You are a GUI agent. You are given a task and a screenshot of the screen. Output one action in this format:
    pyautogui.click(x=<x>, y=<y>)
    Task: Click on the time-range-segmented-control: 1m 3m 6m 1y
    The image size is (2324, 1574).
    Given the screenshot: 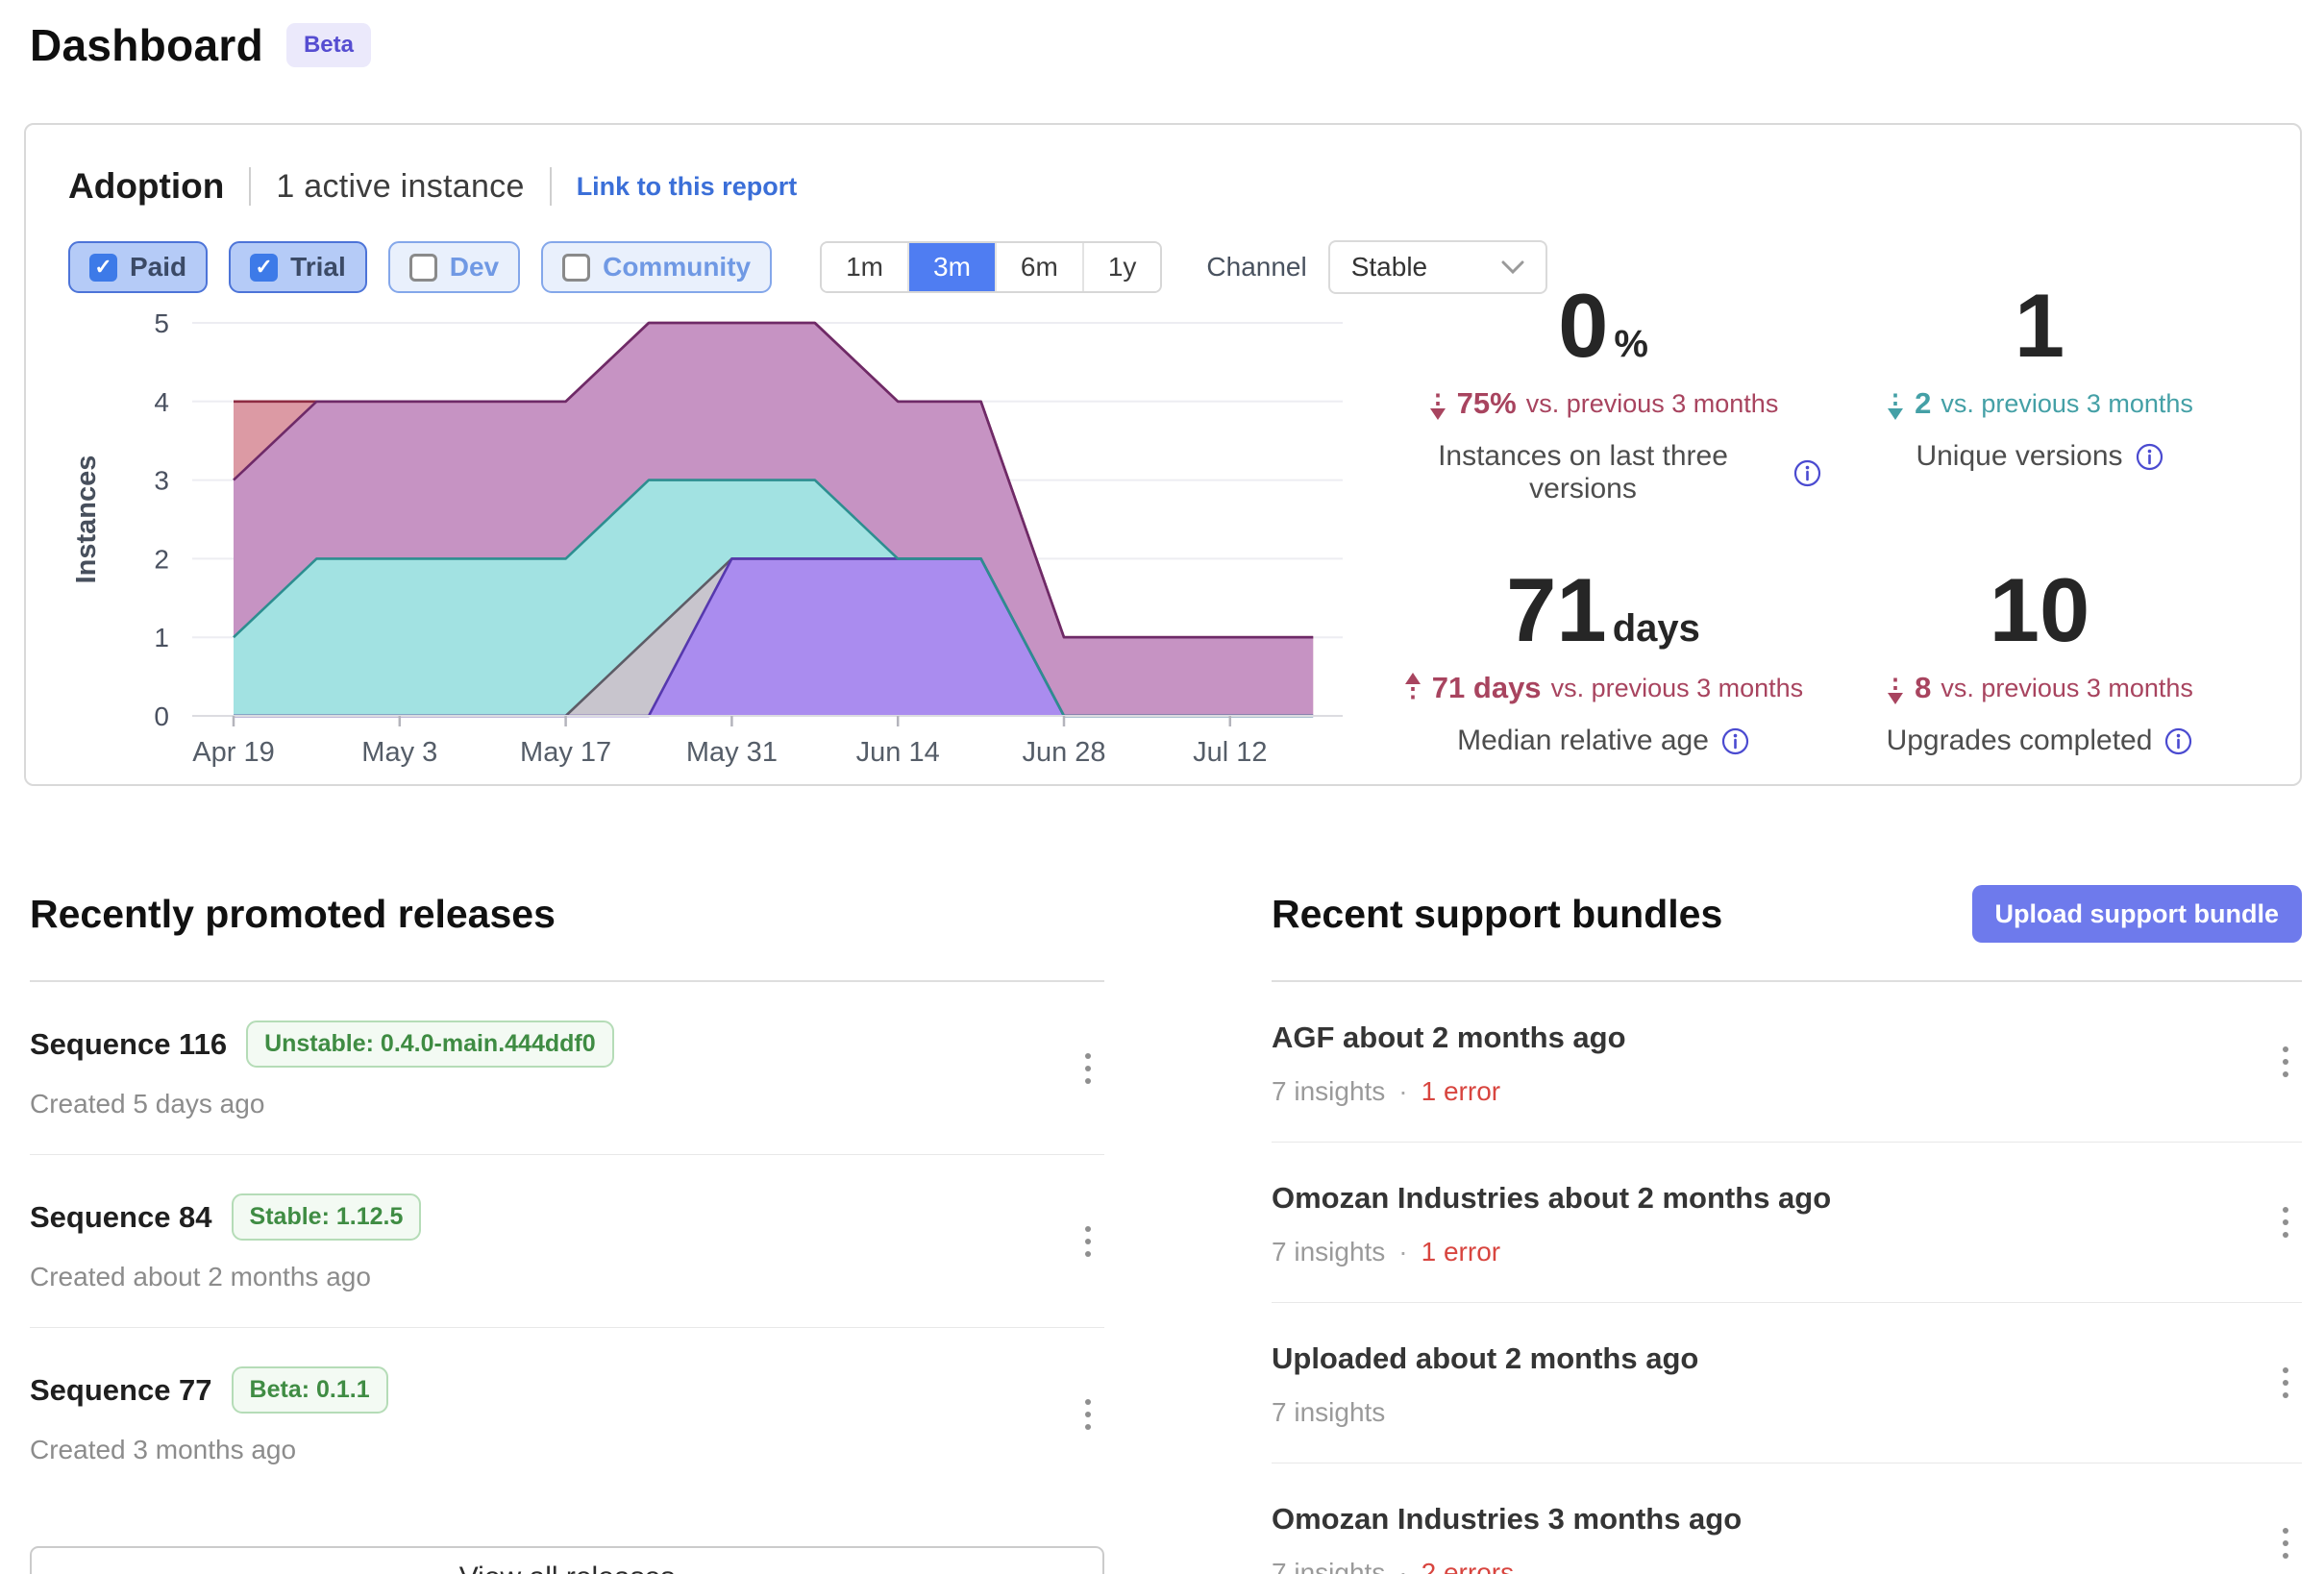 What is the action you would take?
    pyautogui.click(x=991, y=267)
    